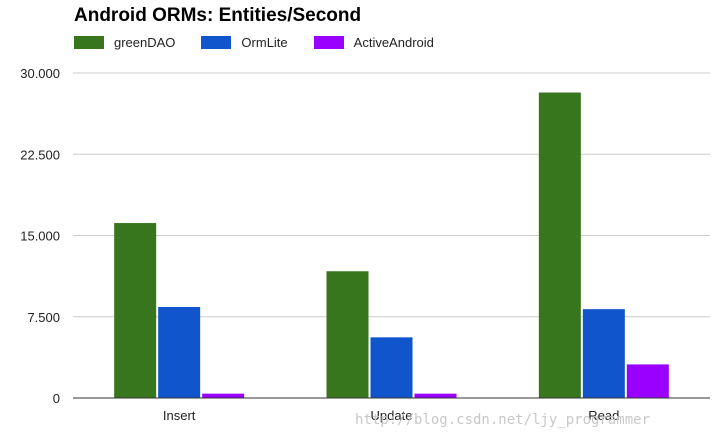  Describe the element at coordinates (43, 317) in the screenshot. I see `y-tick-label: 7.500` at that location.